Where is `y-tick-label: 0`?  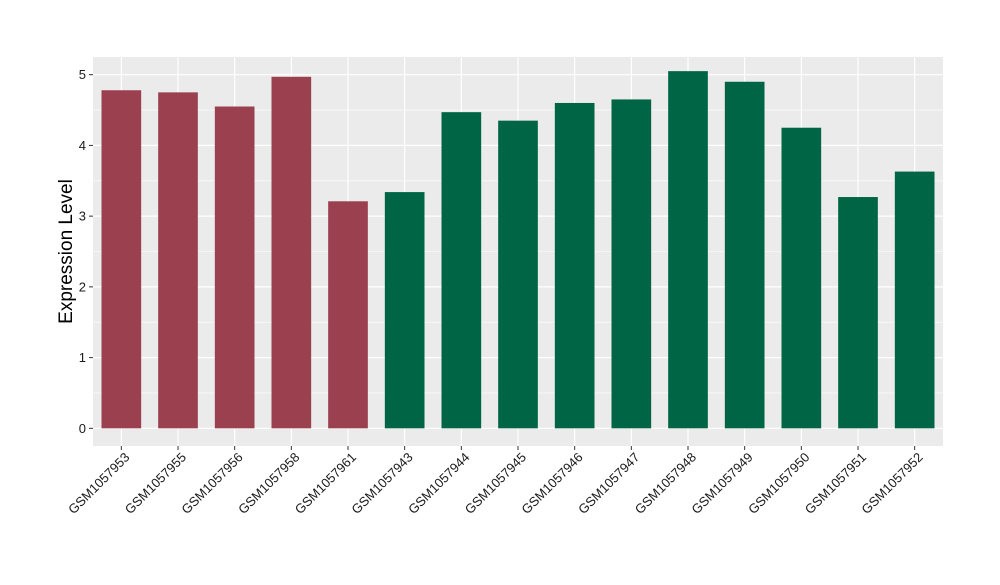
y-tick-label: 0 is located at coordinates (82, 428).